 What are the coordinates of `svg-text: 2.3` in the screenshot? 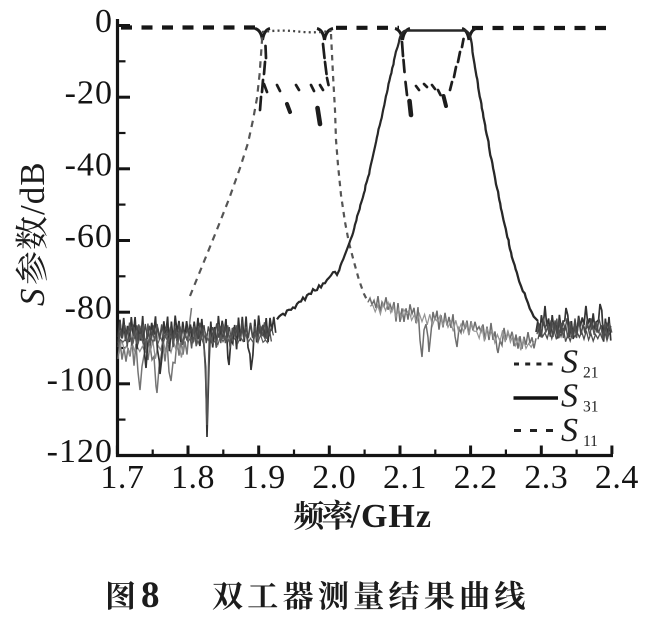 It's located at (546, 477).